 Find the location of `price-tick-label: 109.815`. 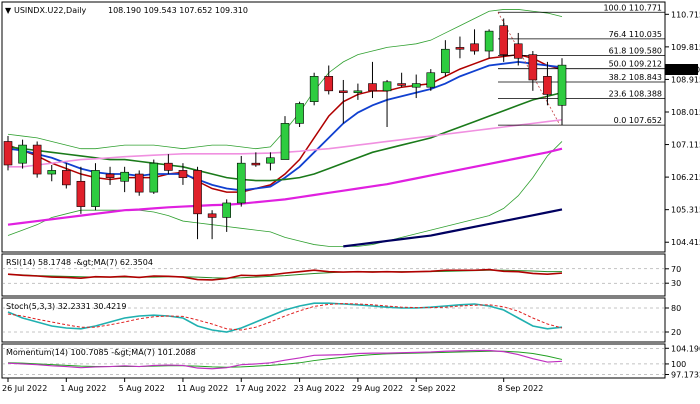

price-tick-label: 109.815 is located at coordinates (685, 47).